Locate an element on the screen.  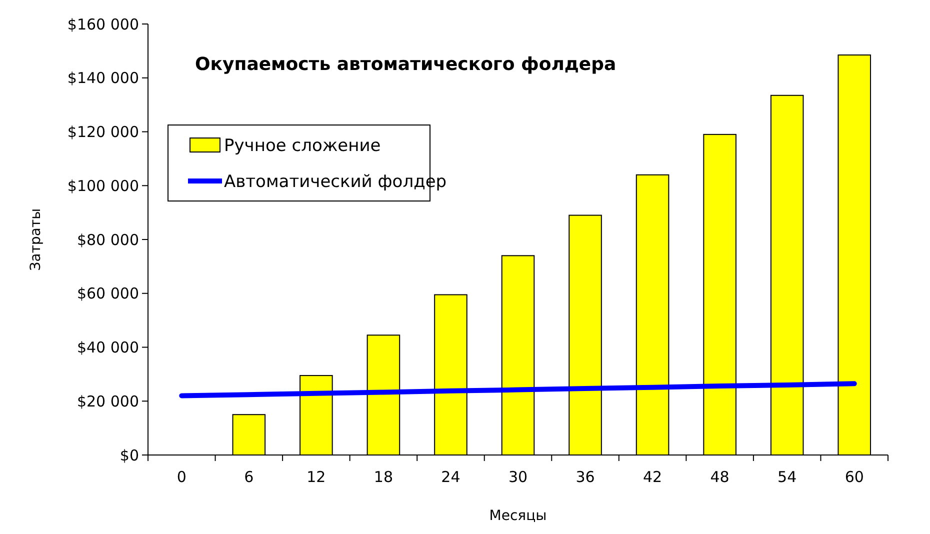
y-axis-title: Затраты is located at coordinates (36, 239).